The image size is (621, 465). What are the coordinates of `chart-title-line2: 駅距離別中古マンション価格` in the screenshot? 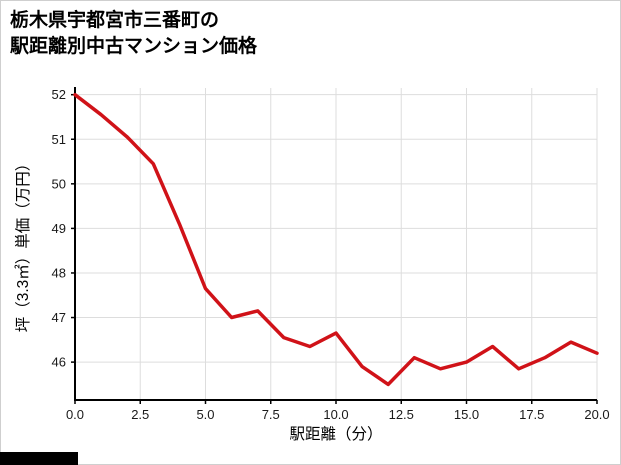 It's located at (134, 46).